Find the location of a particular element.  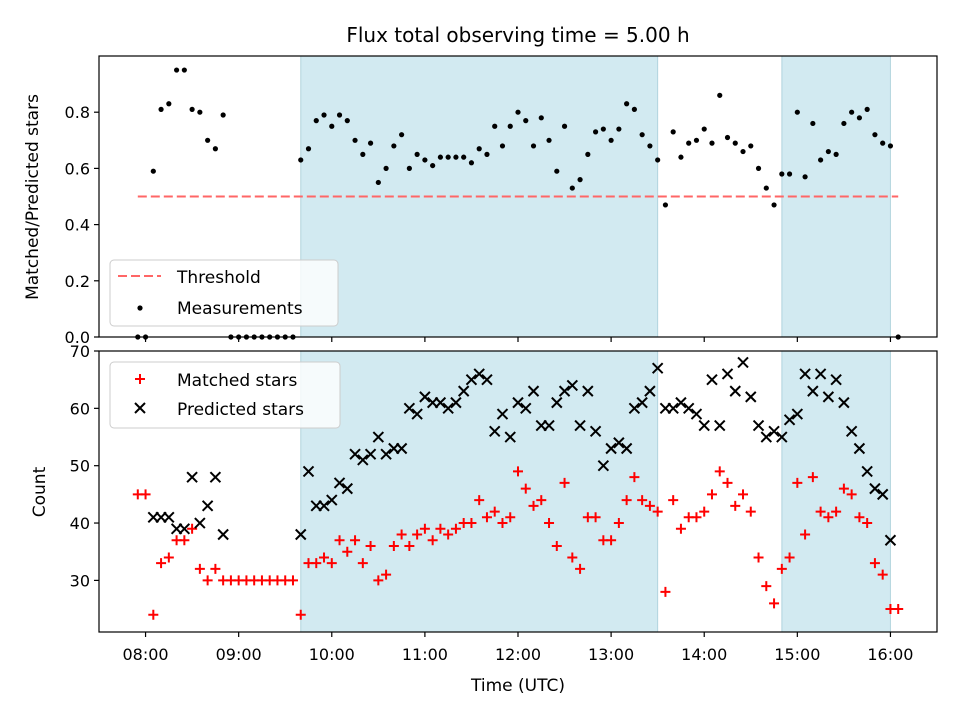

bottom-y-axis: 30 40 50 60 70 is located at coordinates (84, 466).